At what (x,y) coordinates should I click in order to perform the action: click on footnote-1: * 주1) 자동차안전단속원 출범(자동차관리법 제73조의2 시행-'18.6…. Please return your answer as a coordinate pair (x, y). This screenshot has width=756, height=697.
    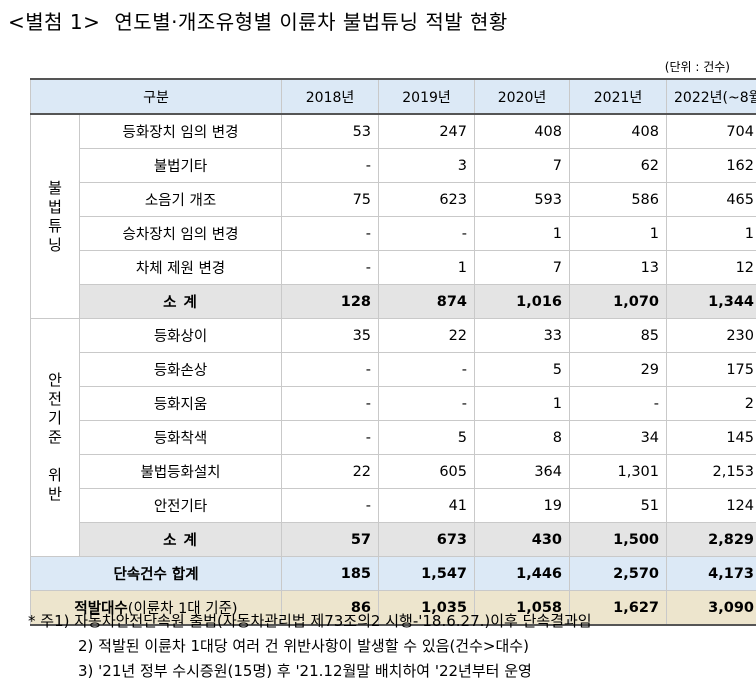
    Looking at the image, I should click on (310, 621).